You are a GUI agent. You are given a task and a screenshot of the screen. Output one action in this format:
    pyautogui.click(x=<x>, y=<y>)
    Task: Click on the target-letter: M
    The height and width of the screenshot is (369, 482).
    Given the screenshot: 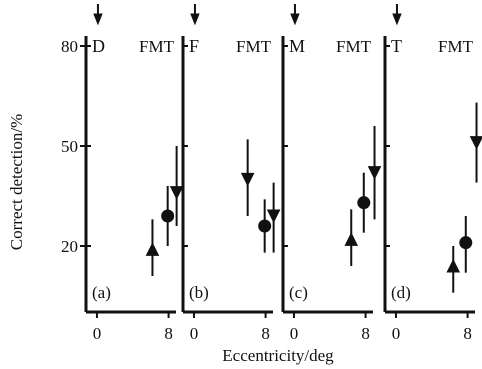 What is the action you would take?
    pyautogui.click(x=297, y=46)
    